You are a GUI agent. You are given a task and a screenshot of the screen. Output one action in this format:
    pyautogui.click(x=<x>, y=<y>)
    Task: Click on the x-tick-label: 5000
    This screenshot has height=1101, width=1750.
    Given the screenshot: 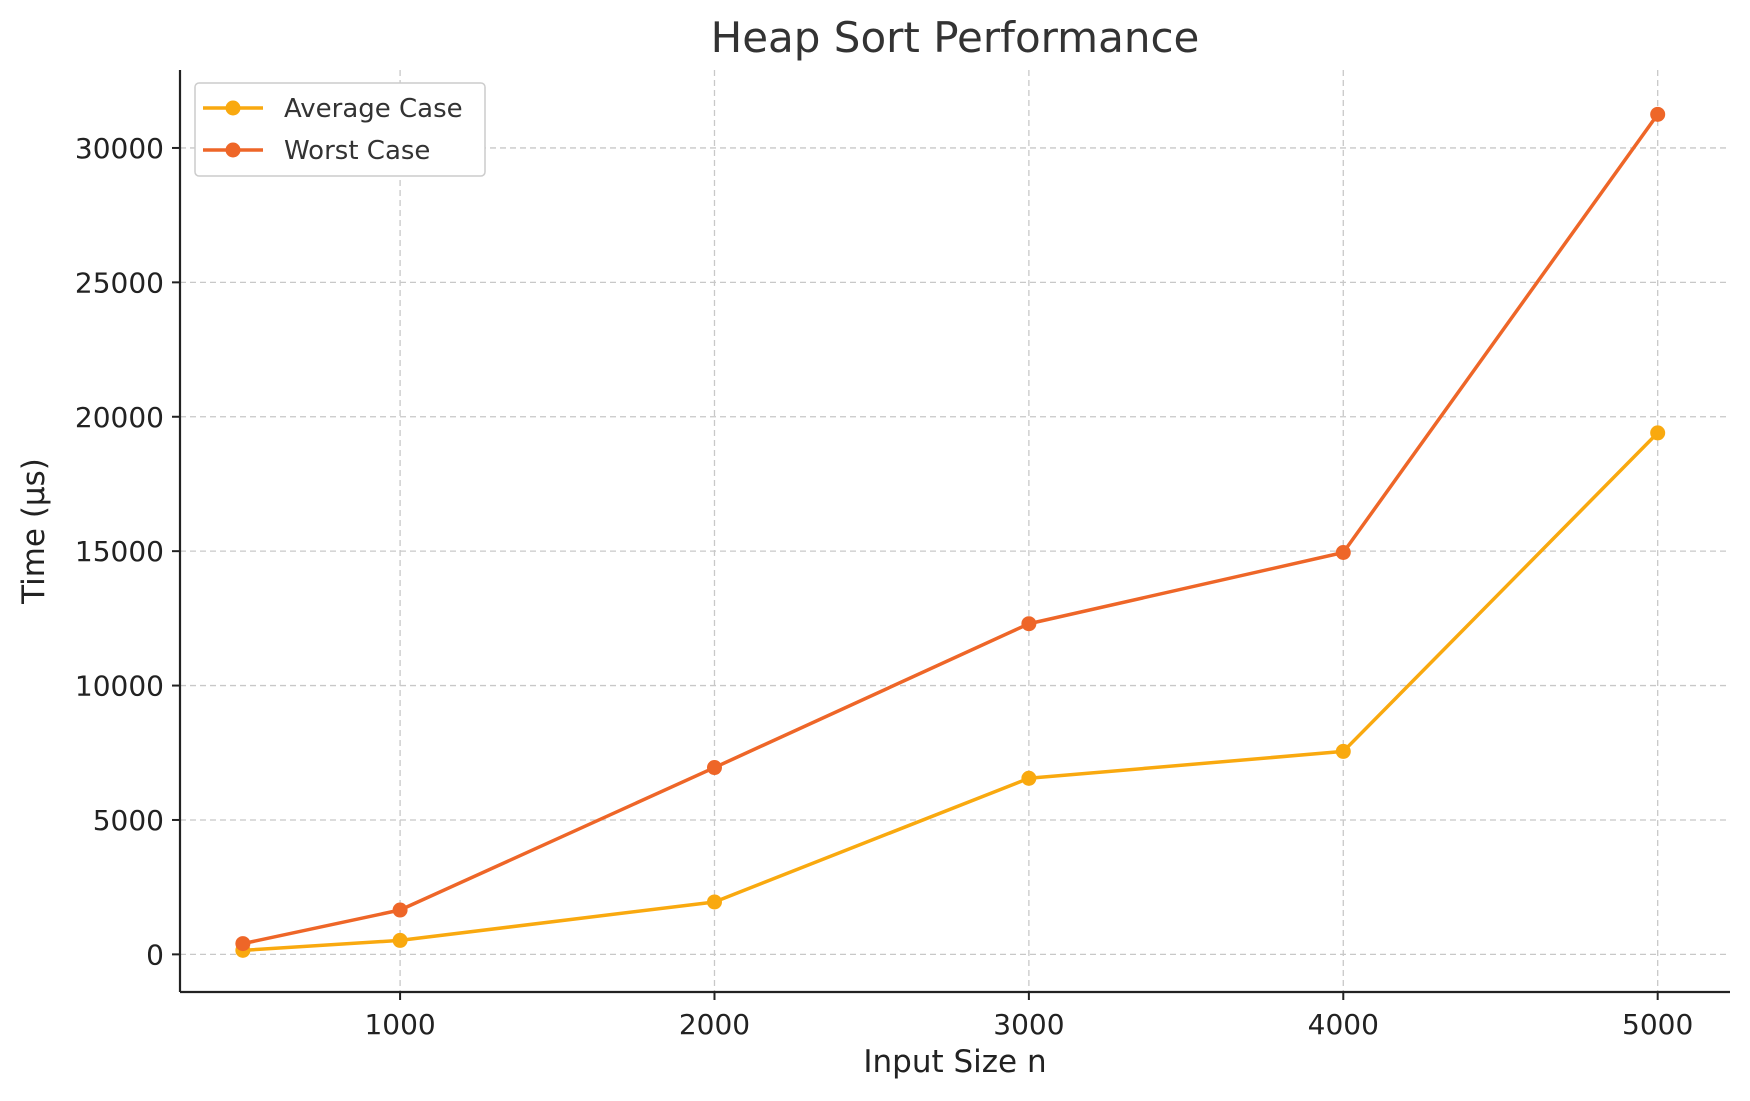 What is the action you would take?
    pyautogui.click(x=1657, y=1024)
    